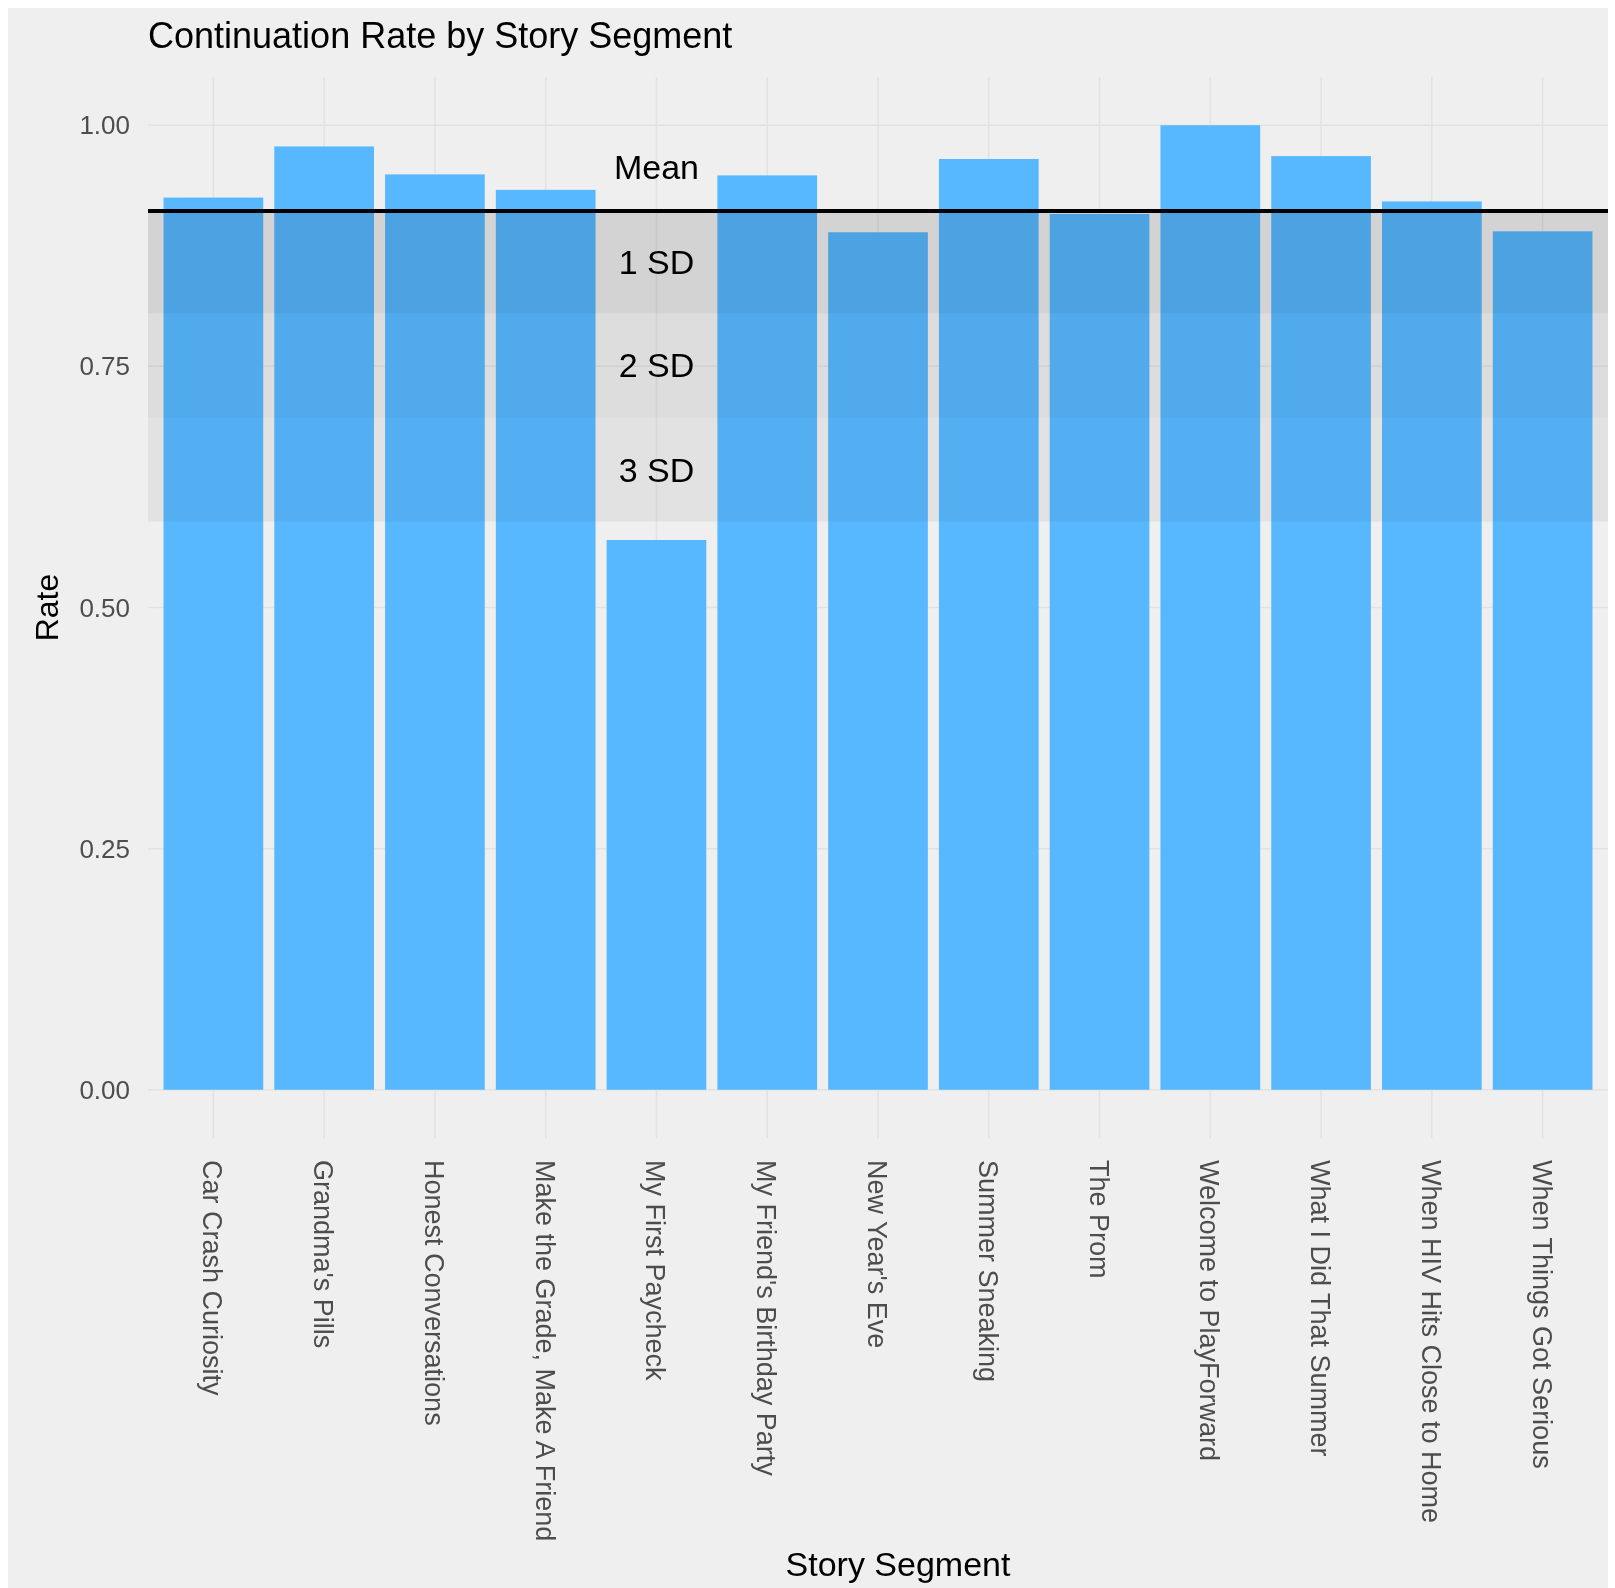  Describe the element at coordinates (1098, 1219) in the screenshot. I see `x-tick-label: The Prom` at that location.